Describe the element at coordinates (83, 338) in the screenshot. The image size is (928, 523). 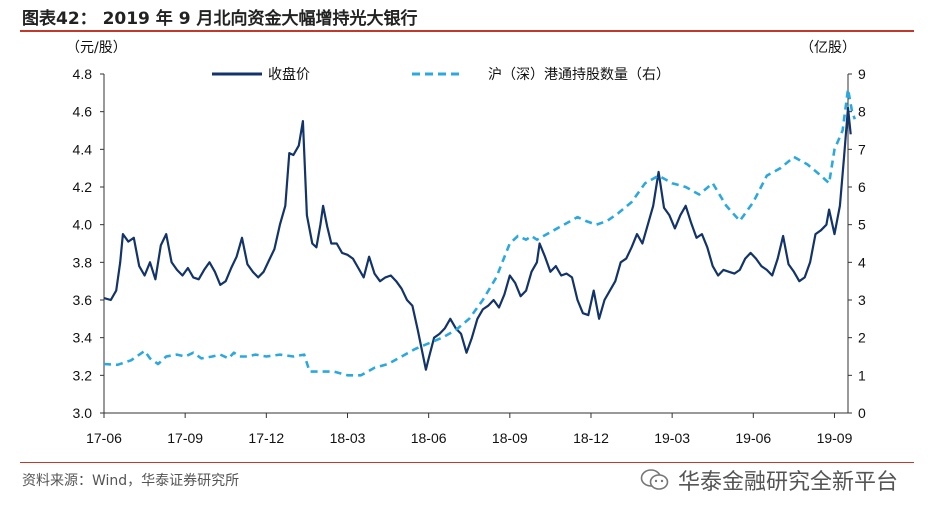
I see `y-left-tick-label: 3.4` at that location.